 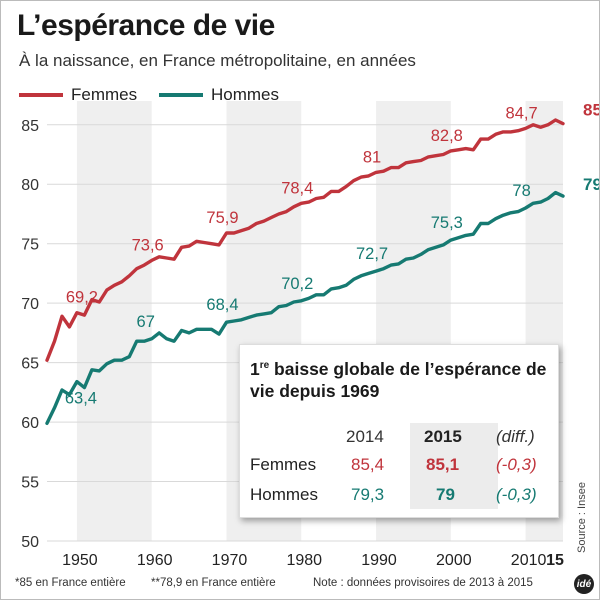 I want to click on data-label-femmes: 75,9, so click(x=222, y=218).